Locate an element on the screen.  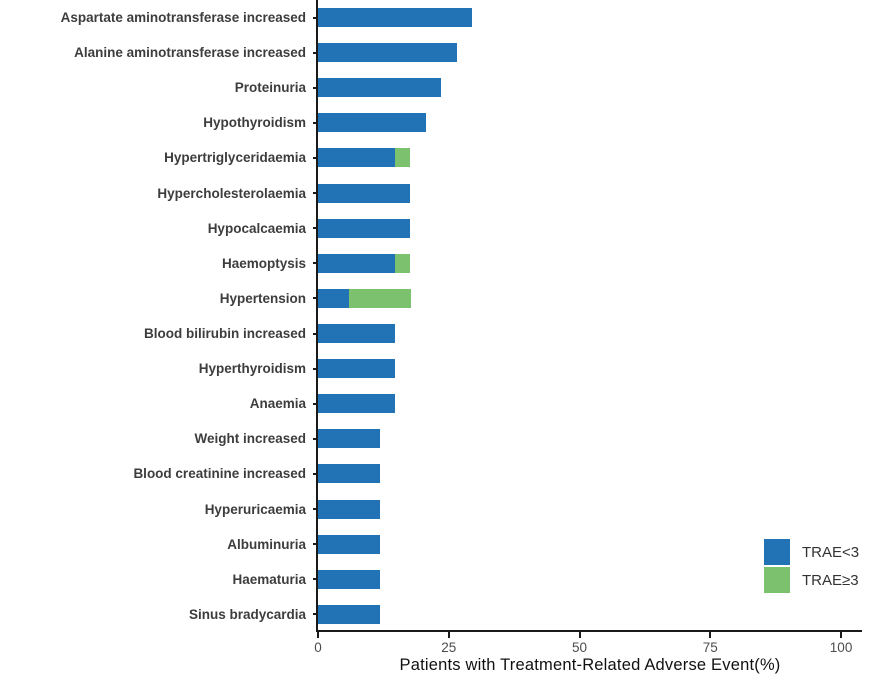
bar-row: Hypercholesterolaemia is located at coordinates (438, 193).